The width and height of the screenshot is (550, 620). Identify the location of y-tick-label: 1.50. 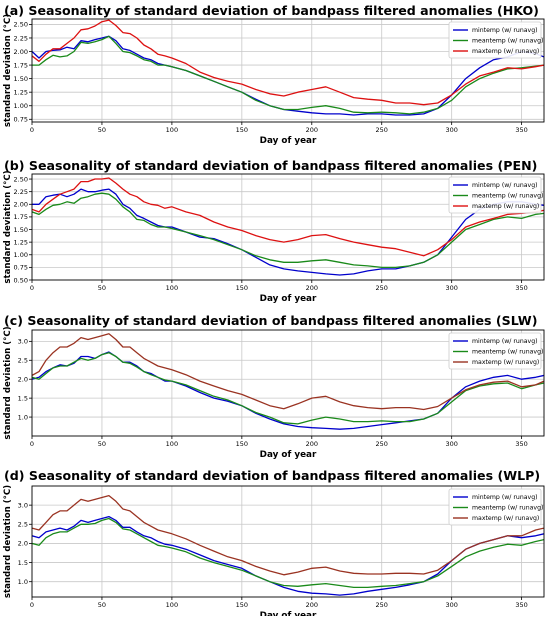
(21, 79).